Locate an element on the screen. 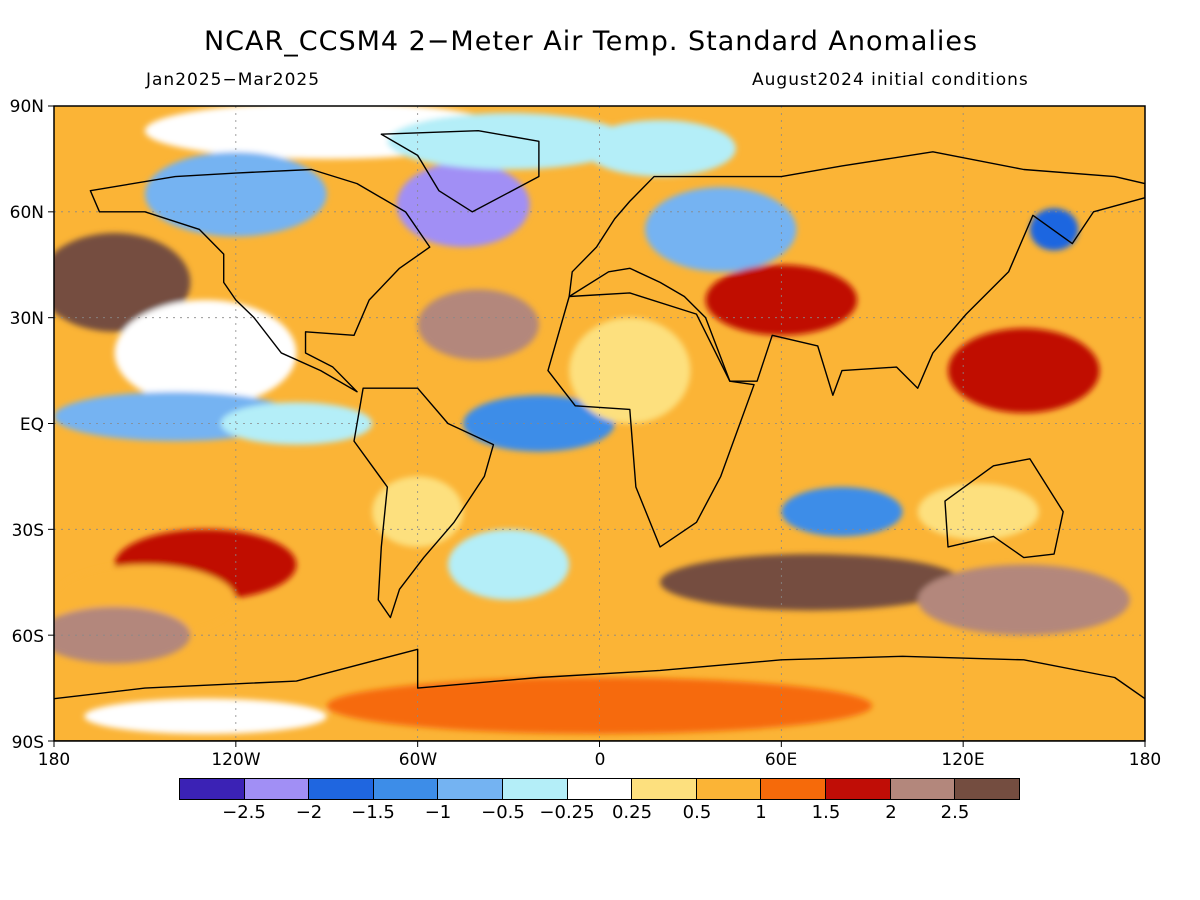 This screenshot has width=1200, height=900. colorbar is located at coordinates (599, 789).